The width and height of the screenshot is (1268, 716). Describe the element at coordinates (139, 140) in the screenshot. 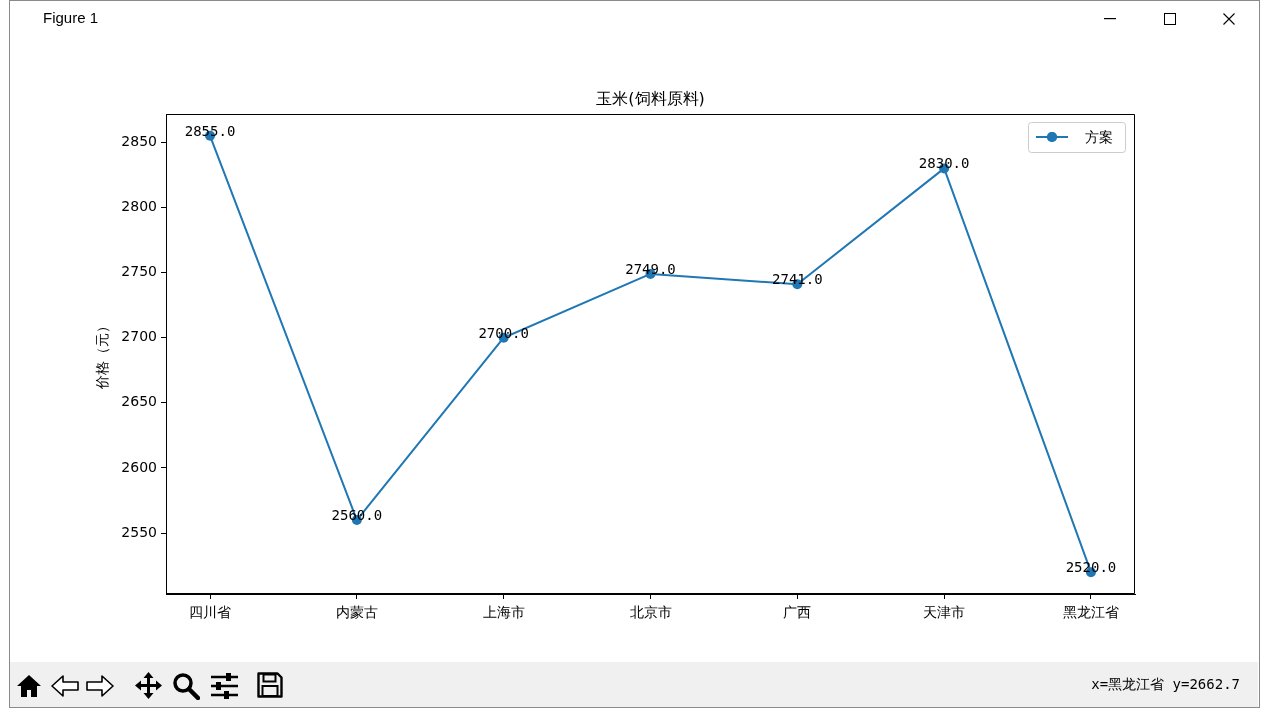

I see `y-tick-label: 2850` at that location.